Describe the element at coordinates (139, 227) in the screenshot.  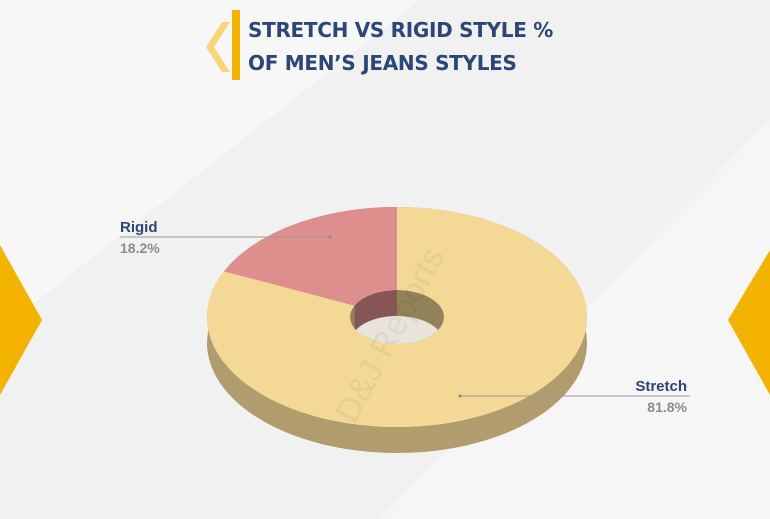
I see `category-label: Rigid` at that location.